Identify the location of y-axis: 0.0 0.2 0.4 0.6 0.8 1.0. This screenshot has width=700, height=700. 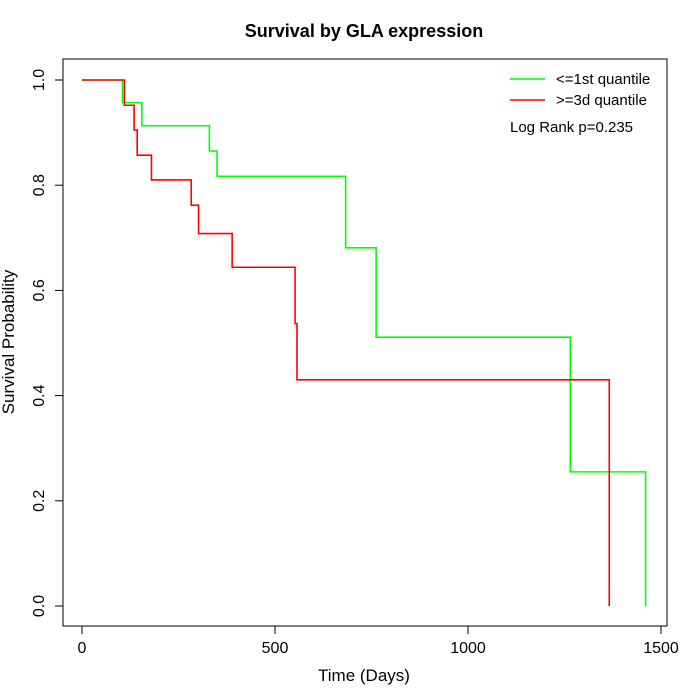
(47, 343).